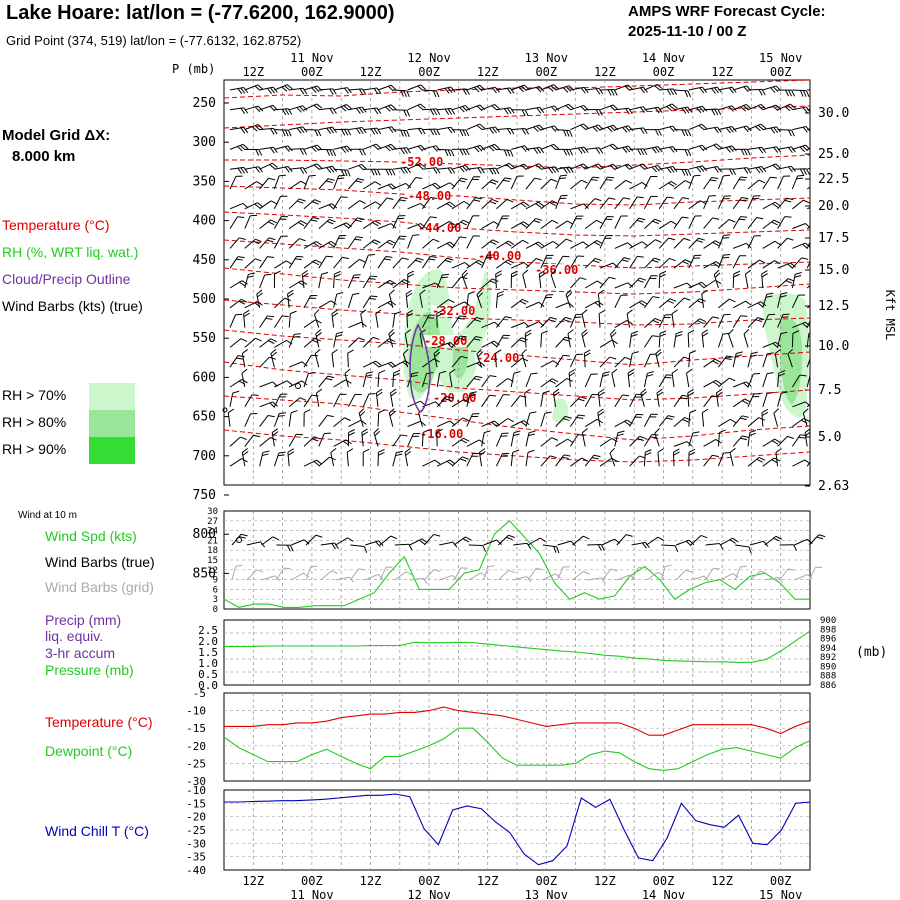  What do you see at coordinates (74, 636) in the screenshot?
I see `legend-precip-2: liq. equiv.` at bounding box center [74, 636].